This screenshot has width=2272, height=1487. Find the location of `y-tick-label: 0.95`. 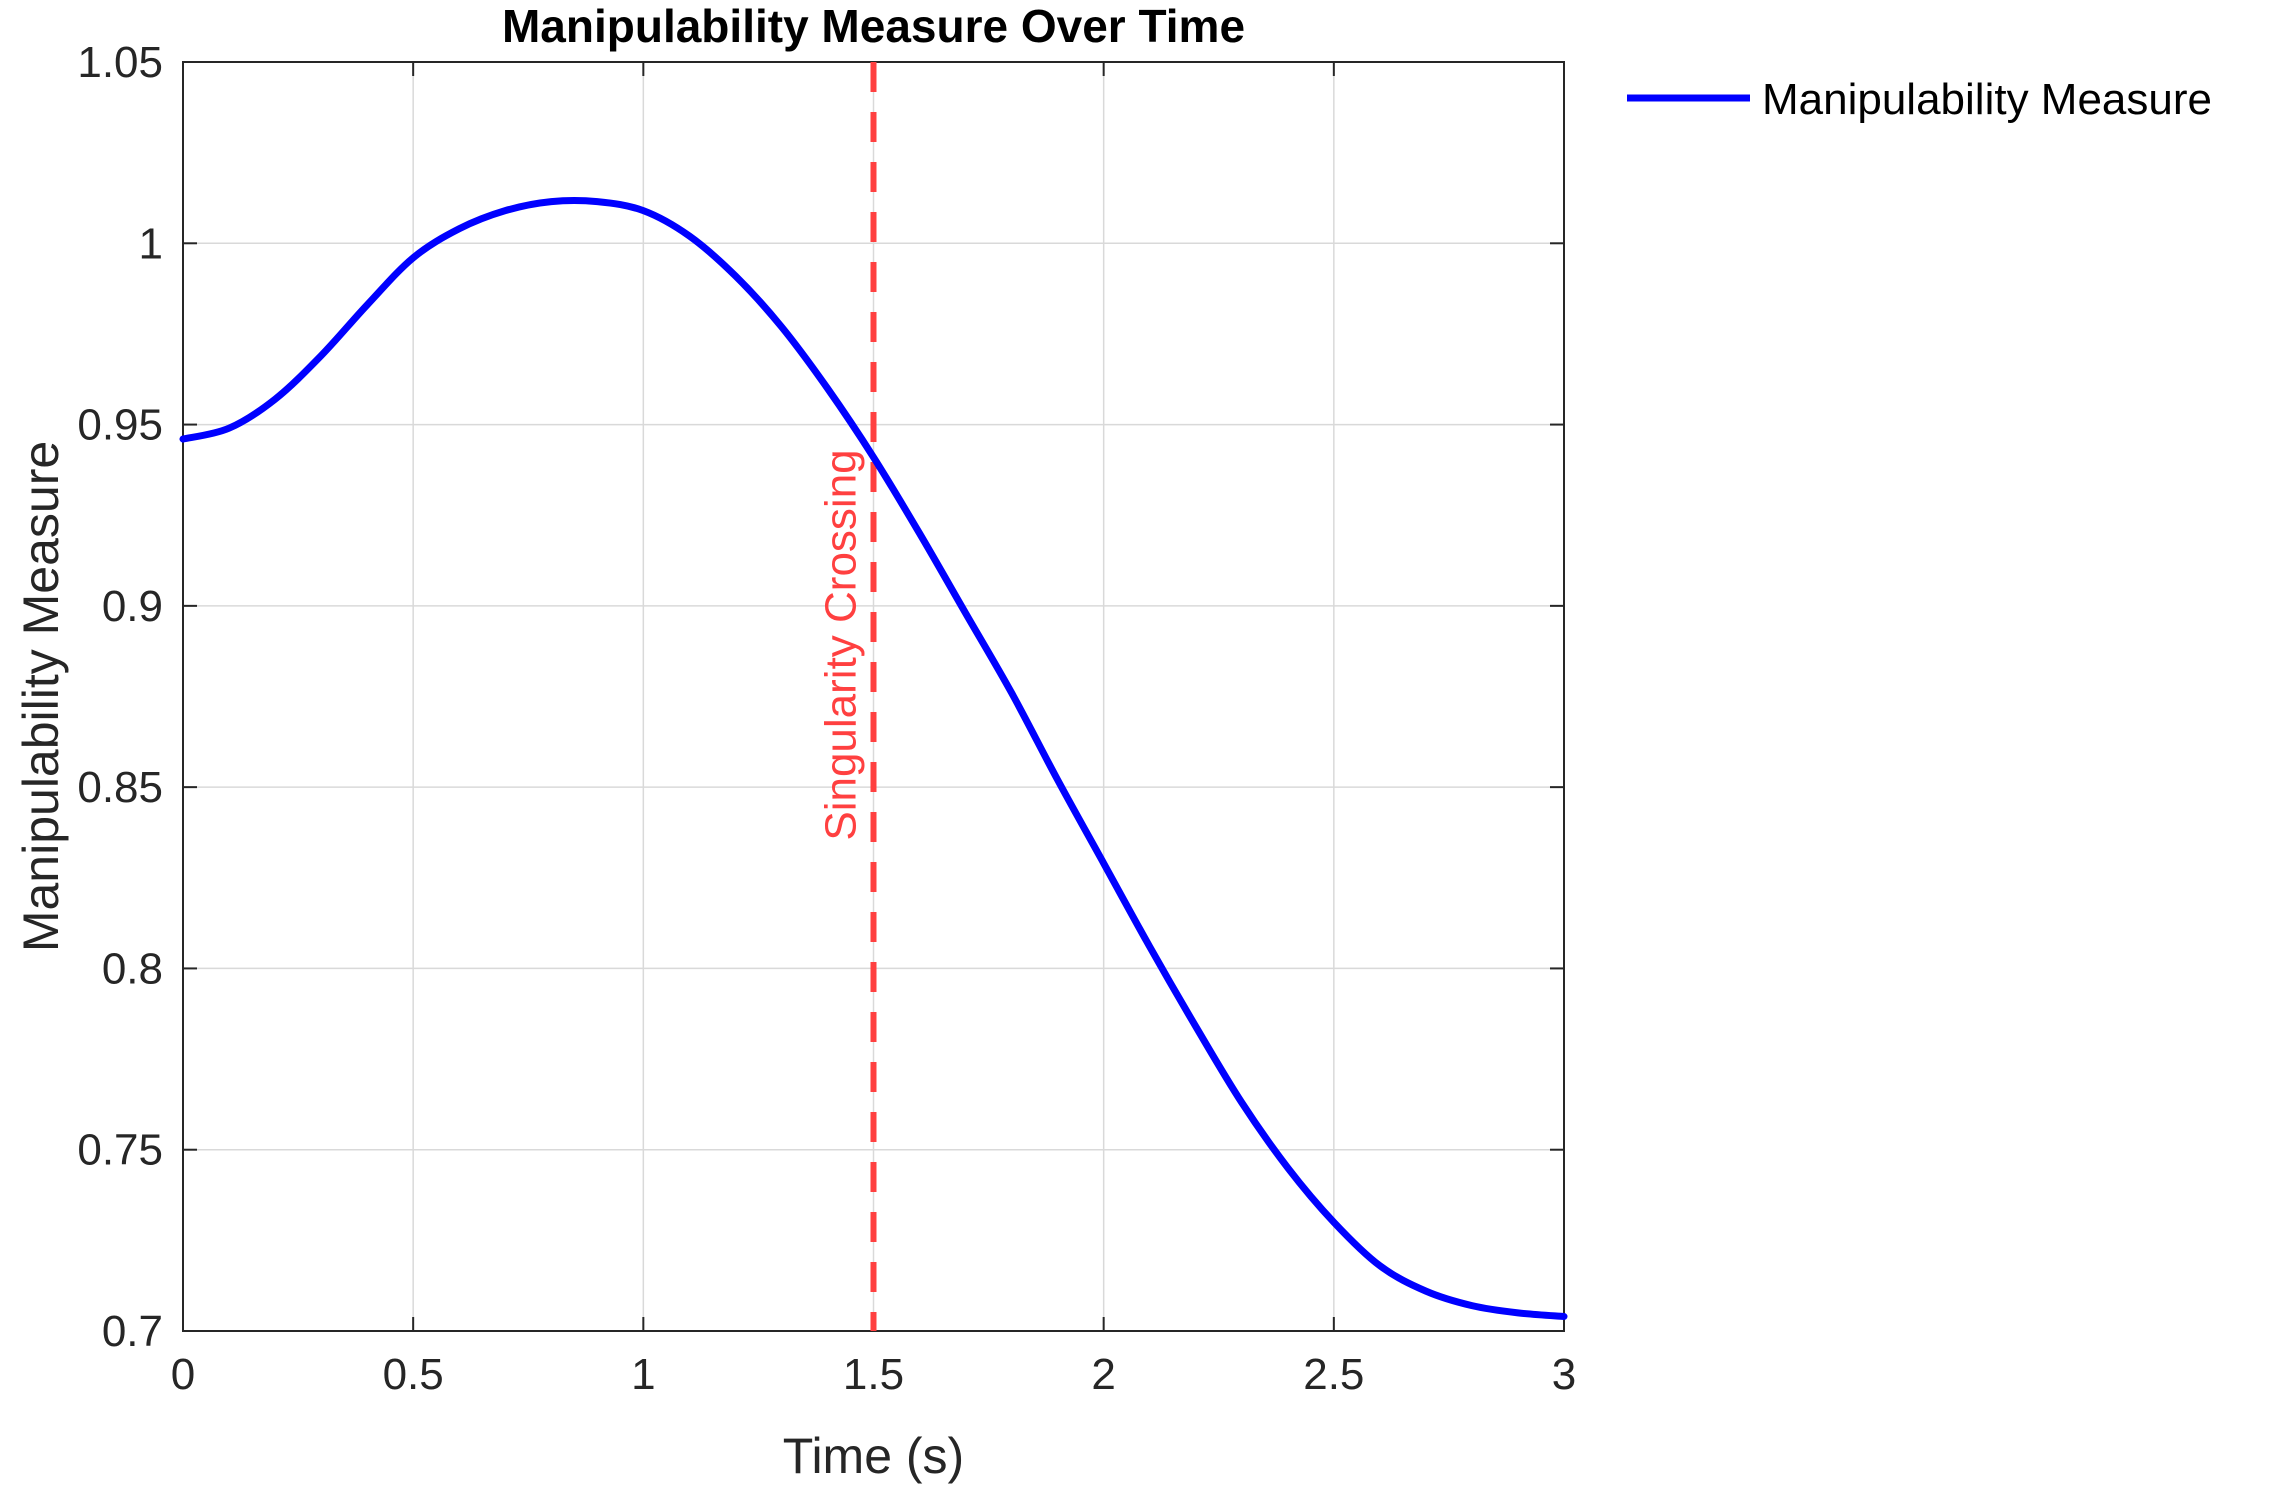

y-tick-label: 0.95 is located at coordinates (120, 425).